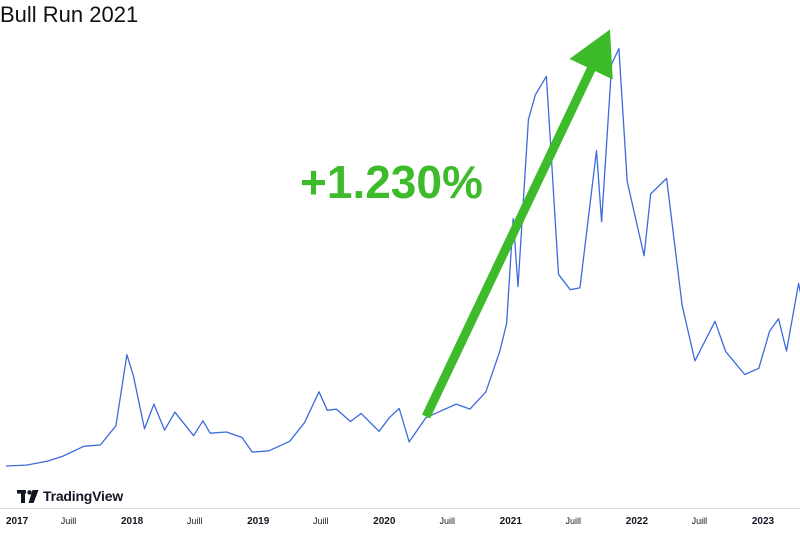  What do you see at coordinates (384, 521) in the screenshot?
I see `x-tick-label: 2020` at bounding box center [384, 521].